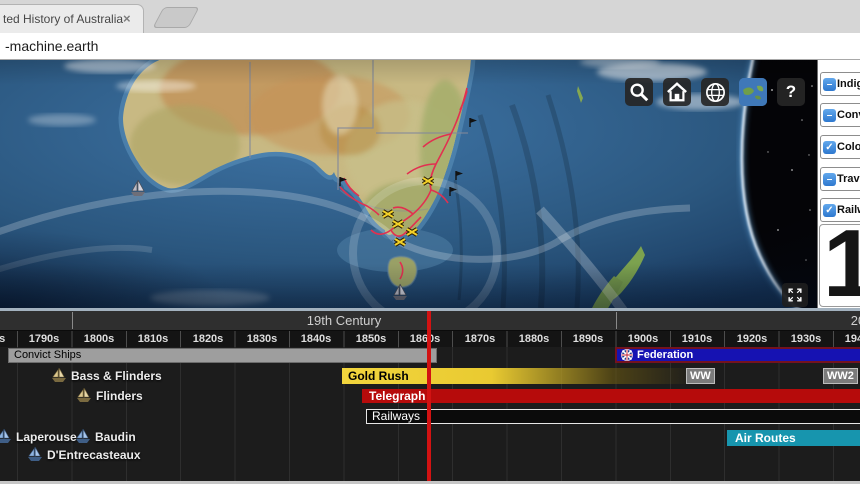 This screenshot has width=860, height=484. I want to click on decade-label: 1930s, so click(806, 339).